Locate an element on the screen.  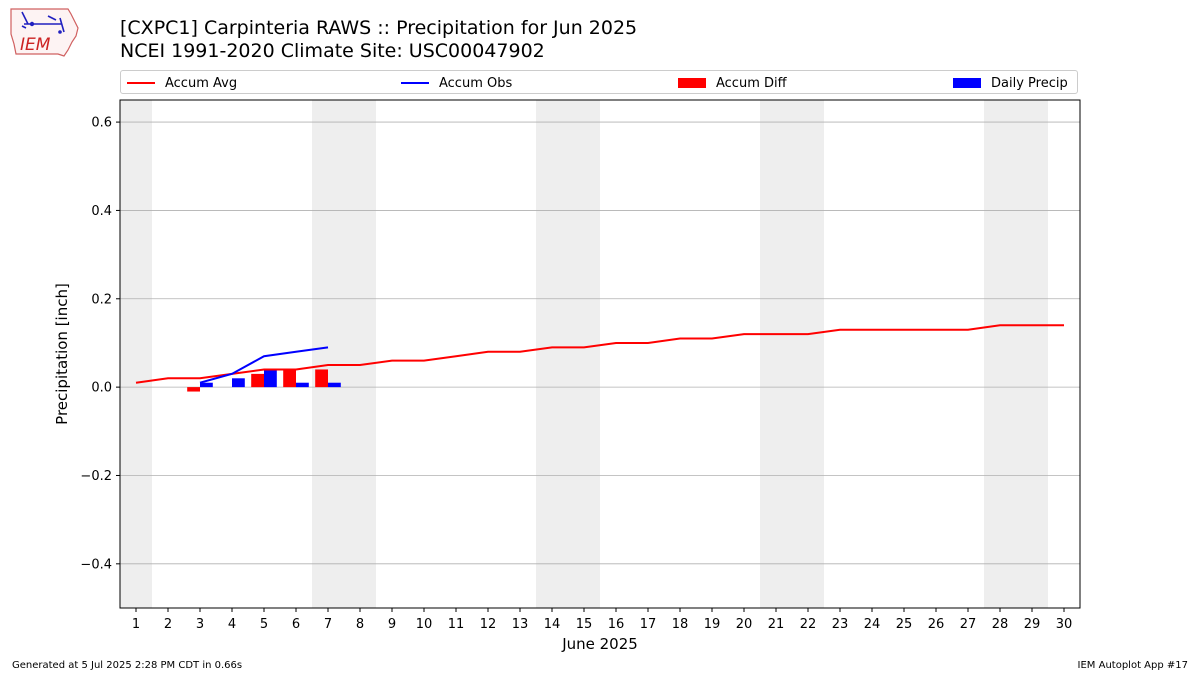
xtick-label-29: 29 is located at coordinates (1032, 624).